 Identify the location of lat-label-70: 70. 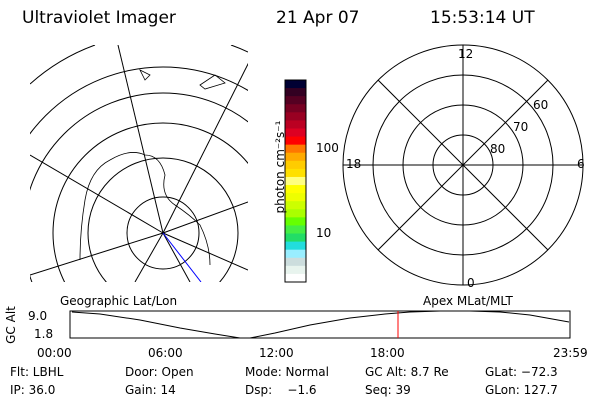
(521, 127).